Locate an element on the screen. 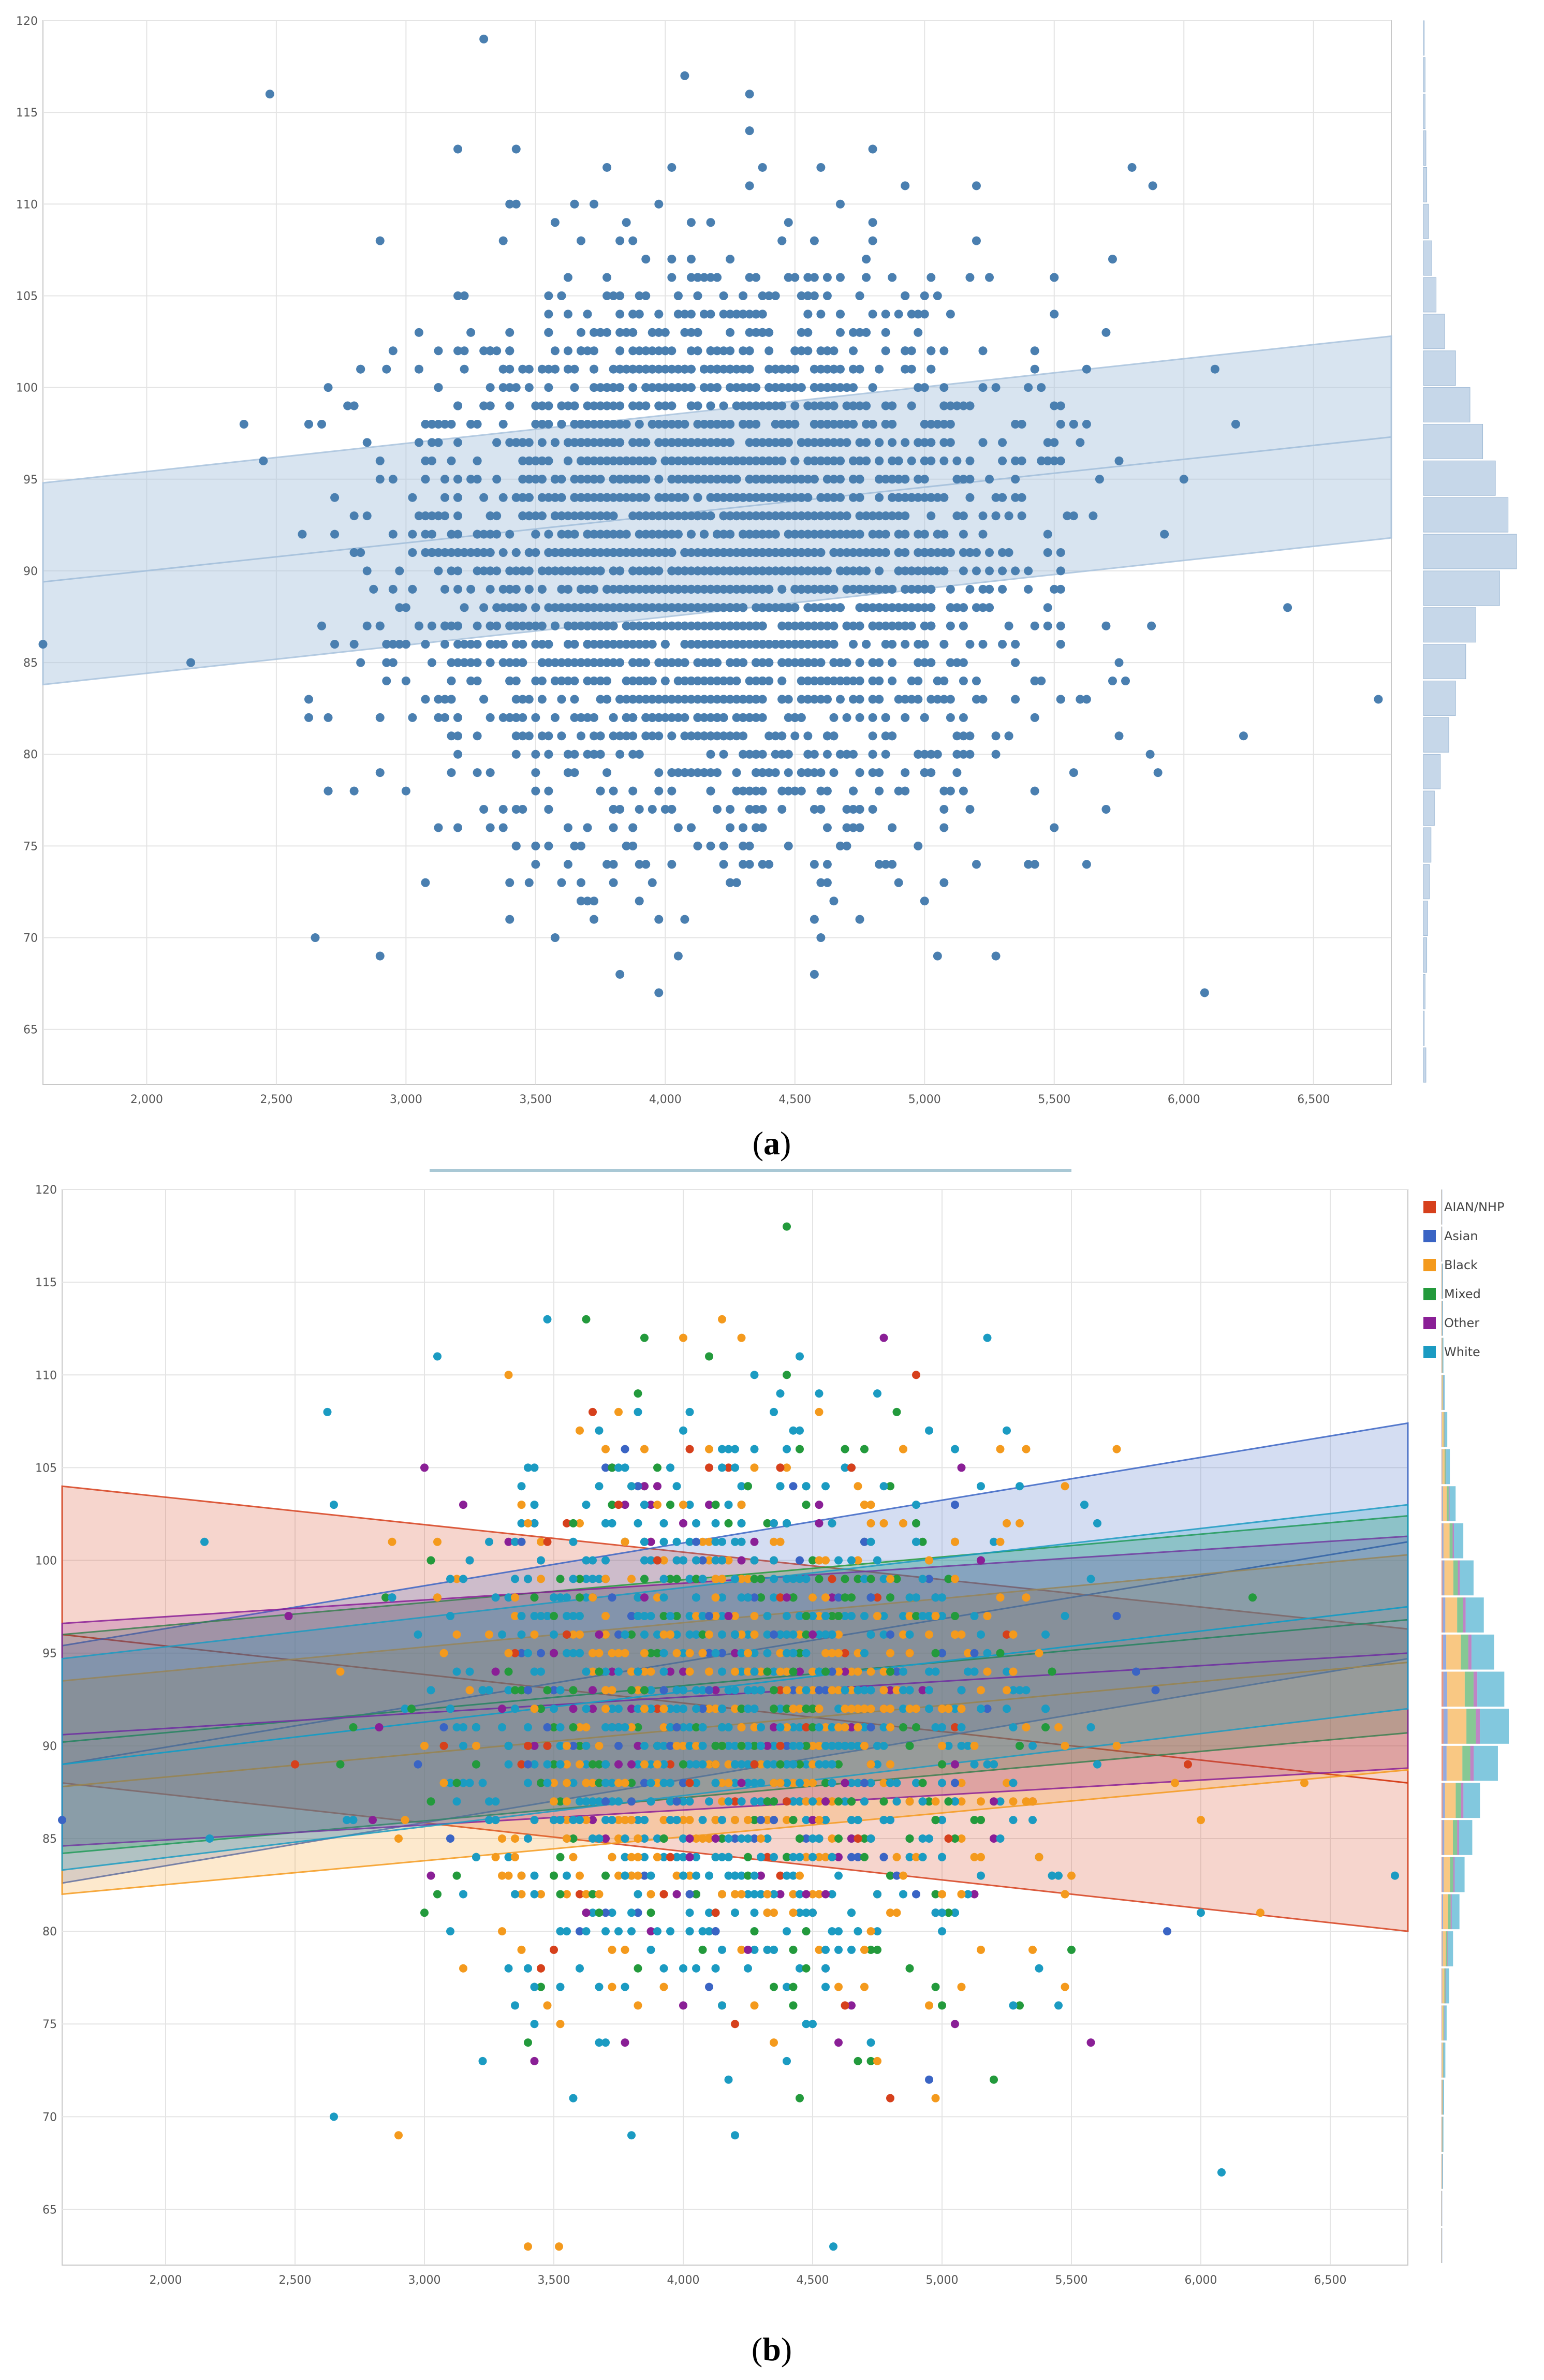  regression-line-all is located at coordinates (717, 510).